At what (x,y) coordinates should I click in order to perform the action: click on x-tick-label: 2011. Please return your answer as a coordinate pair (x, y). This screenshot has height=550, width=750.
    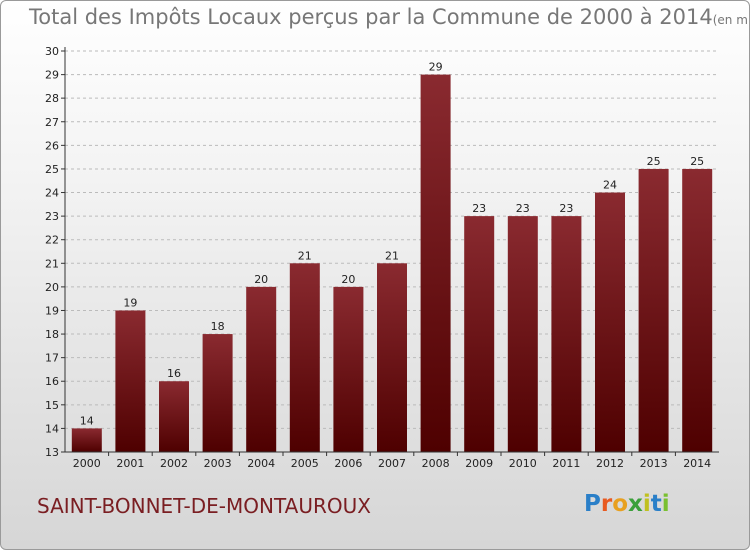
    Looking at the image, I should click on (566, 463).